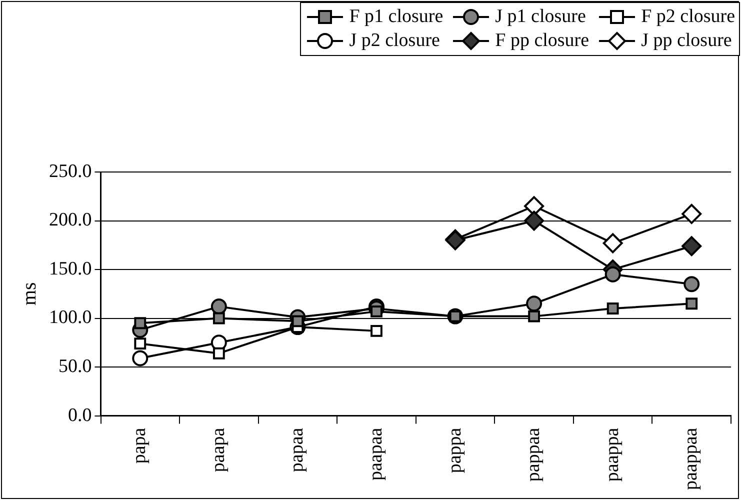 The height and width of the screenshot is (502, 742). Describe the element at coordinates (29, 294) in the screenshot. I see `y-axis-title: ms` at that location.